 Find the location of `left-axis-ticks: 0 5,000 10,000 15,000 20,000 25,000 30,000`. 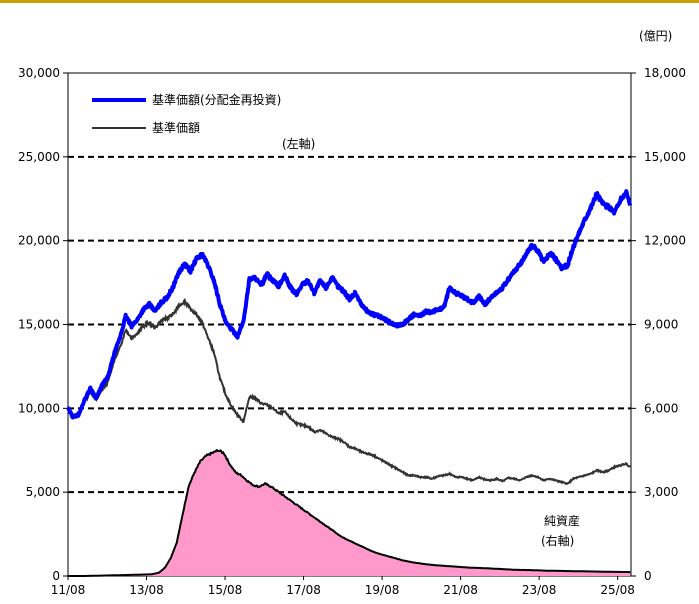

left-axis-ticks: 0 5,000 10,000 15,000 20,000 25,000 30,000 is located at coordinates (43, 324).